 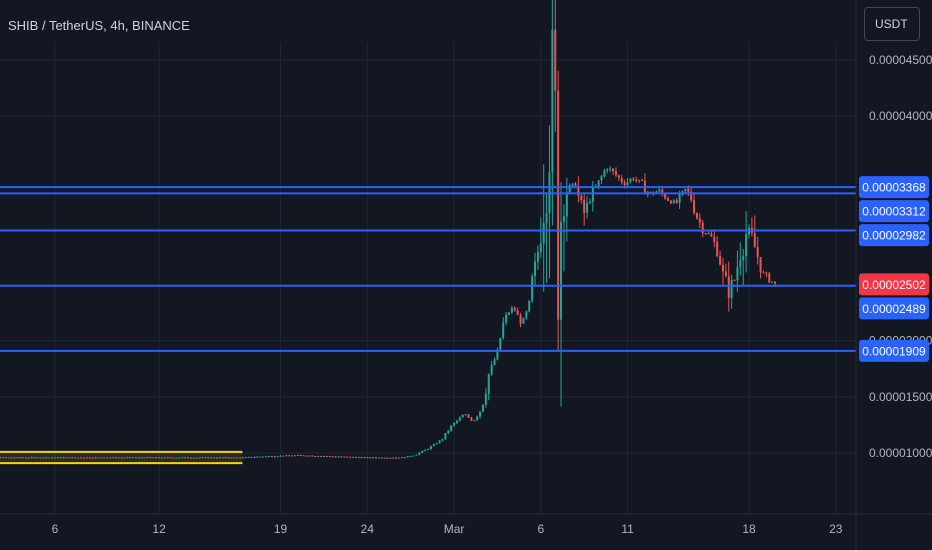 I want to click on currency-button: USDT, so click(x=892, y=24).